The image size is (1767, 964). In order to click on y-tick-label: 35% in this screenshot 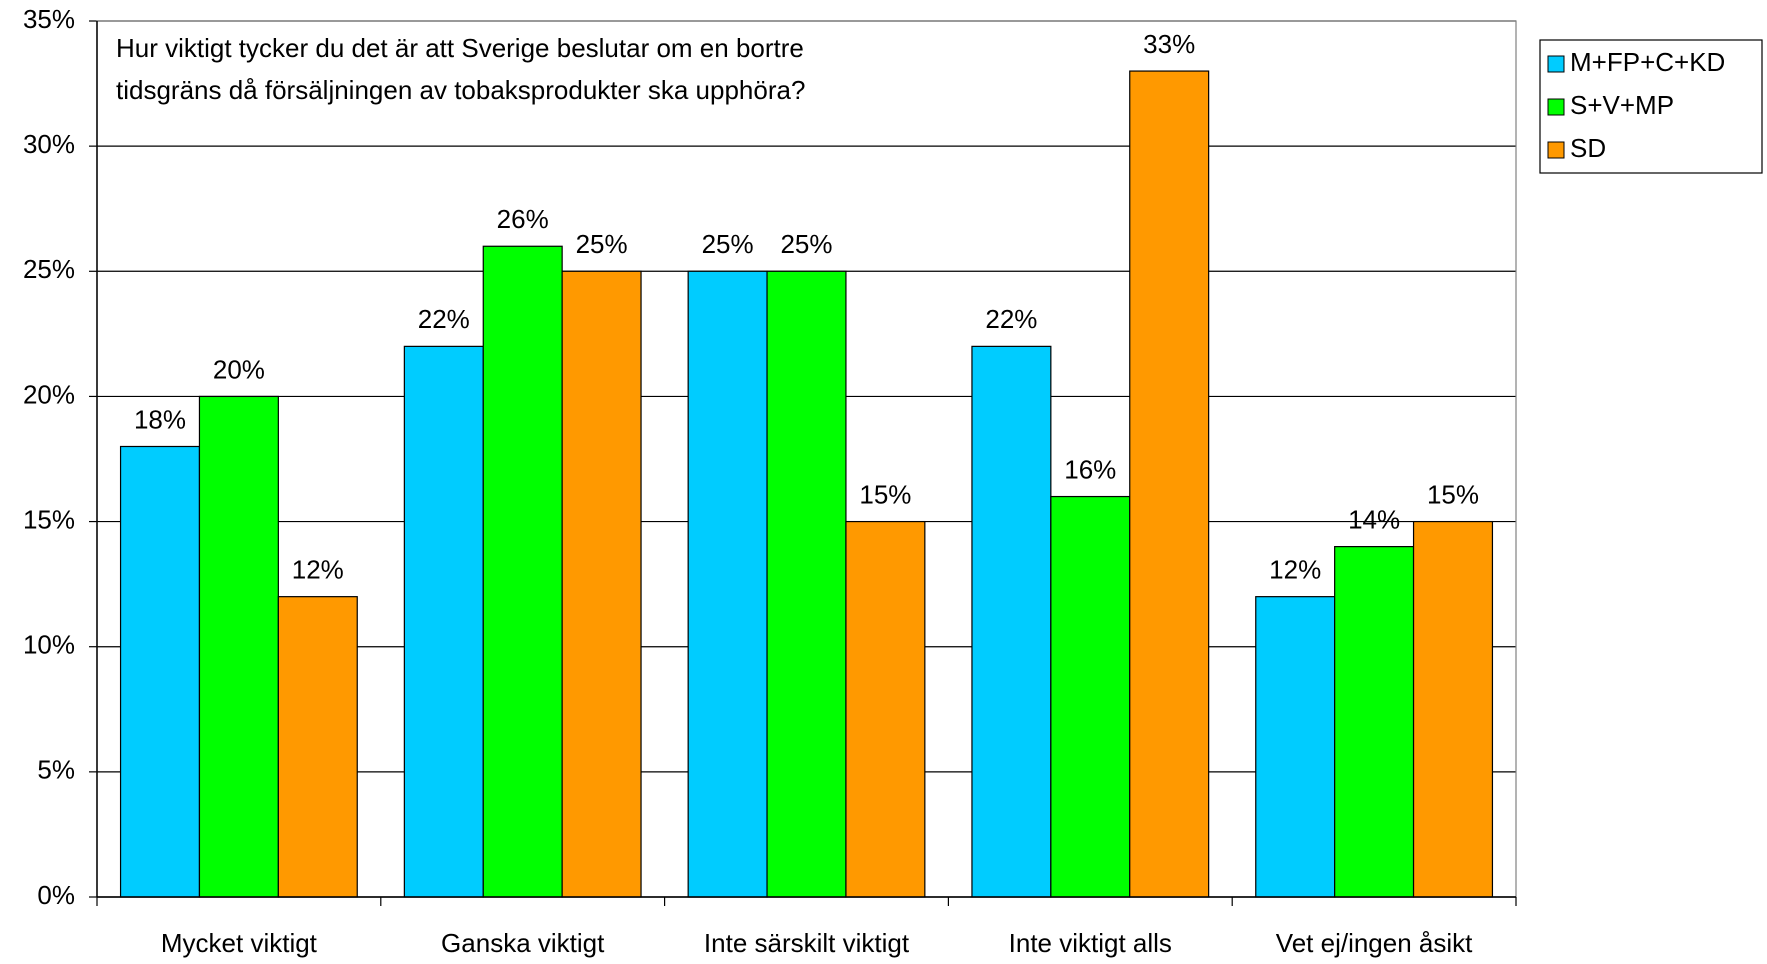, I will do `click(49, 19)`.